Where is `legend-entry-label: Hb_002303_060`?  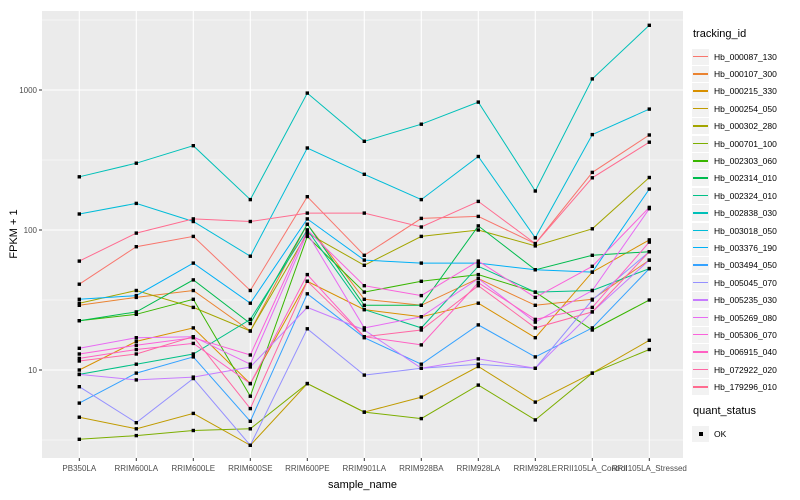 legend-entry-label: Hb_002303_060 is located at coordinates (745, 161).